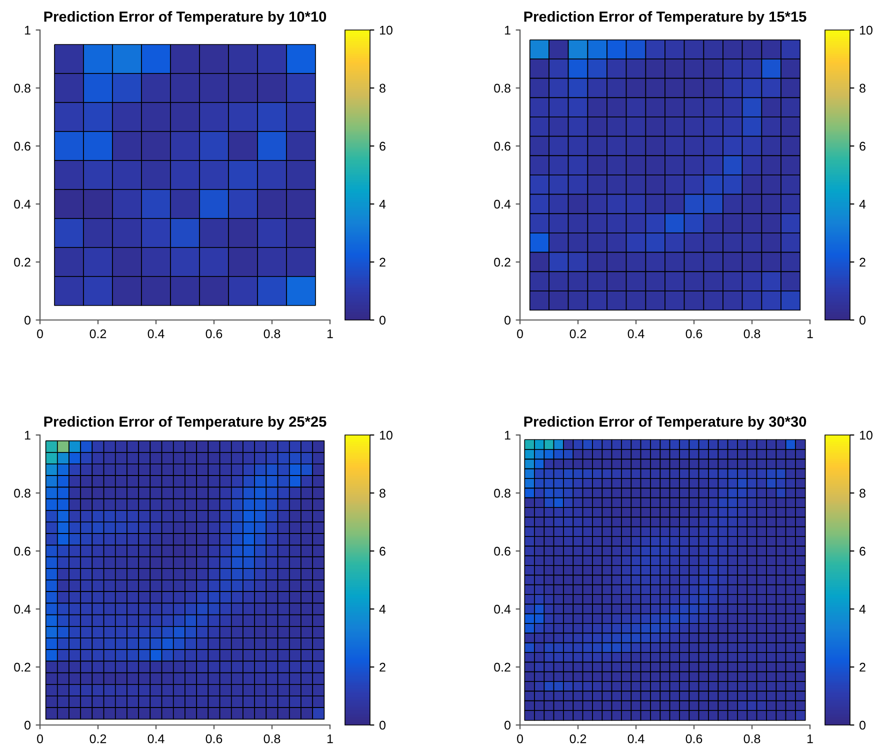 The image size is (881, 747). Describe the element at coordinates (185, 18) in the screenshot. I see `chart-title: Prediction Error of Temperature by 10*10` at that location.